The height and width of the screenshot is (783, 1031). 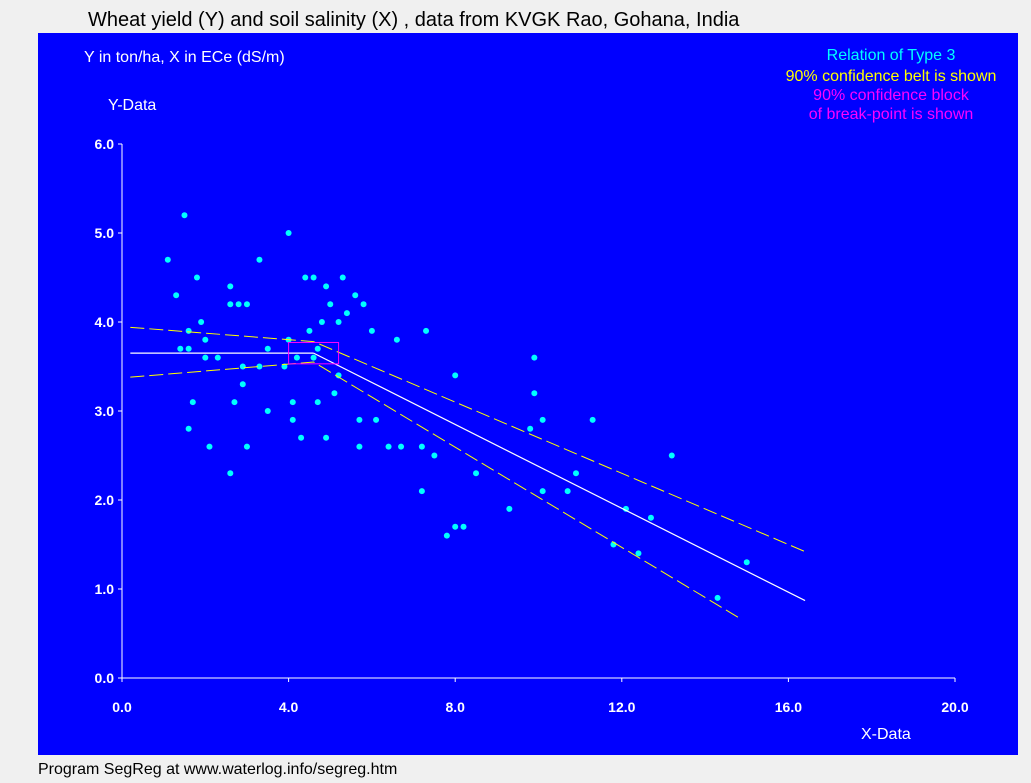 I want to click on breakpoint-confidence-block, so click(x=314, y=353).